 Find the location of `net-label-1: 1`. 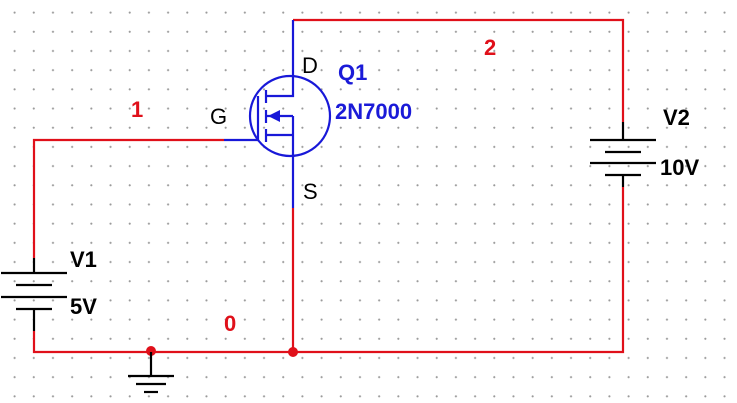

net-label-1: 1 is located at coordinates (137, 109).